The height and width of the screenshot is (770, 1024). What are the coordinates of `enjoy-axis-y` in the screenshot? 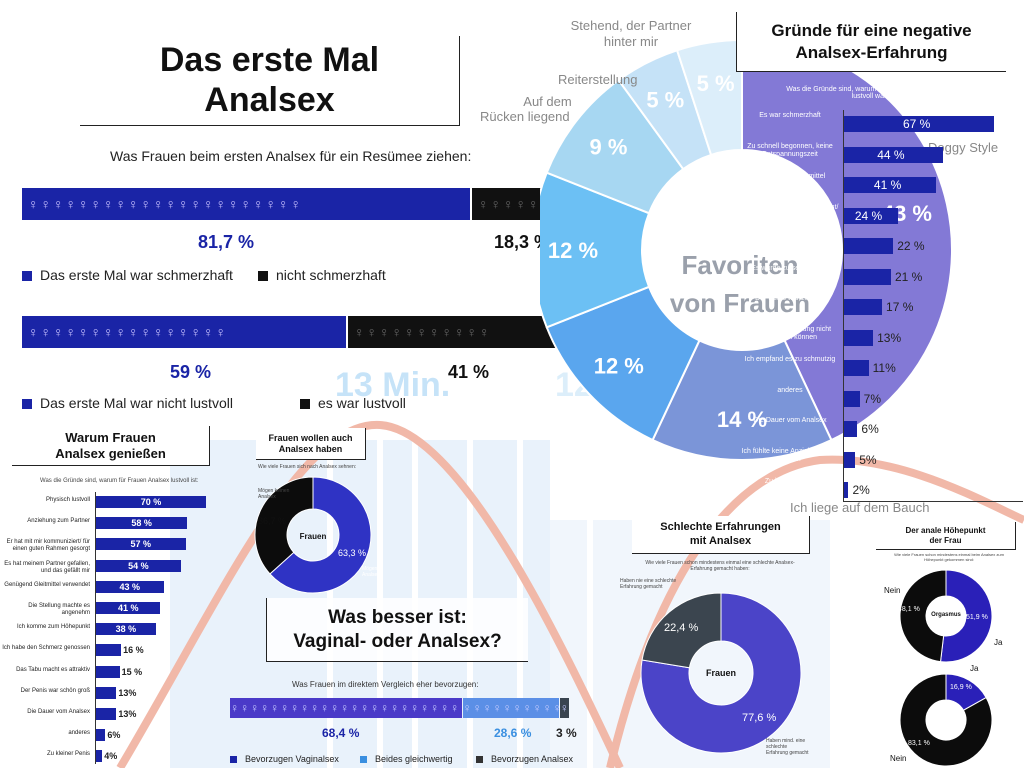 It's located at (95, 628).